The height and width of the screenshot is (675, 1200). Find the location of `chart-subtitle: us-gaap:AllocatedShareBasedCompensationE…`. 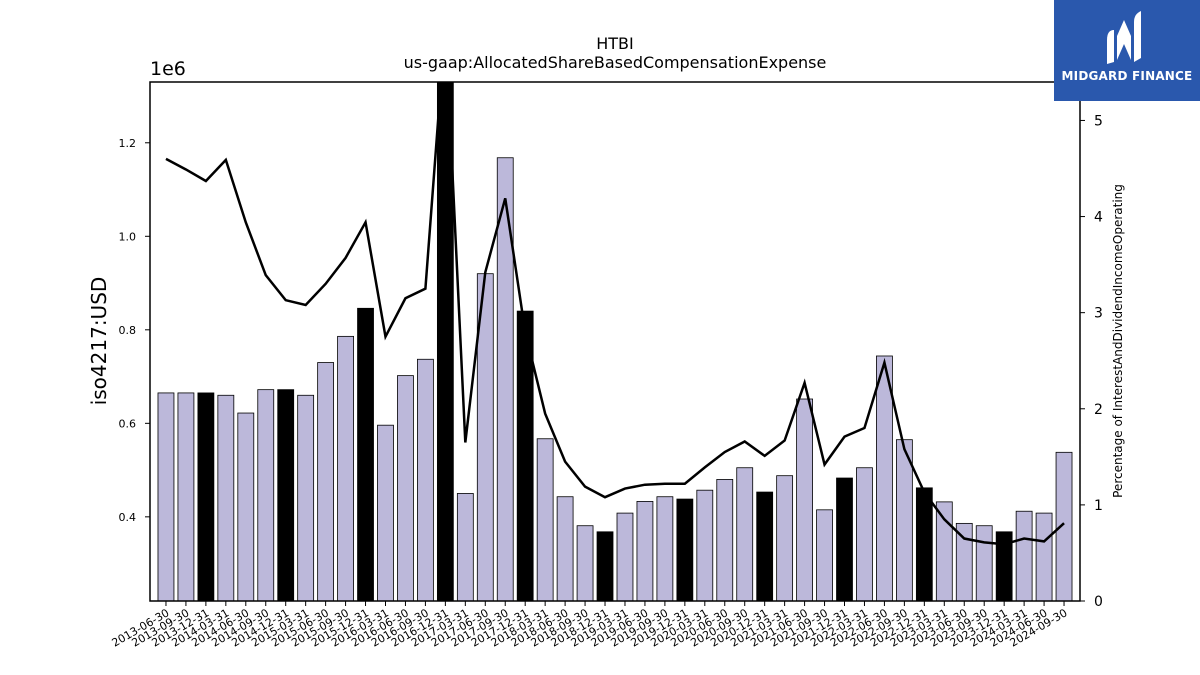

chart-subtitle: us-gaap:AllocatedShareBasedCompensationE… is located at coordinates (615, 62).